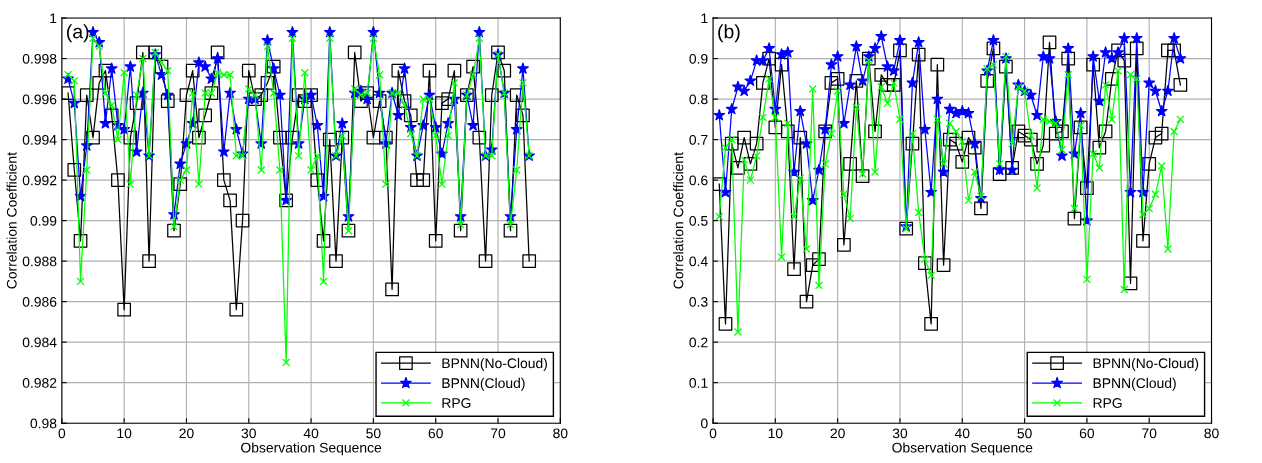 The image size is (1262, 463). What do you see at coordinates (698, 301) in the screenshot?
I see `y-tick-label: 0.3` at bounding box center [698, 301].